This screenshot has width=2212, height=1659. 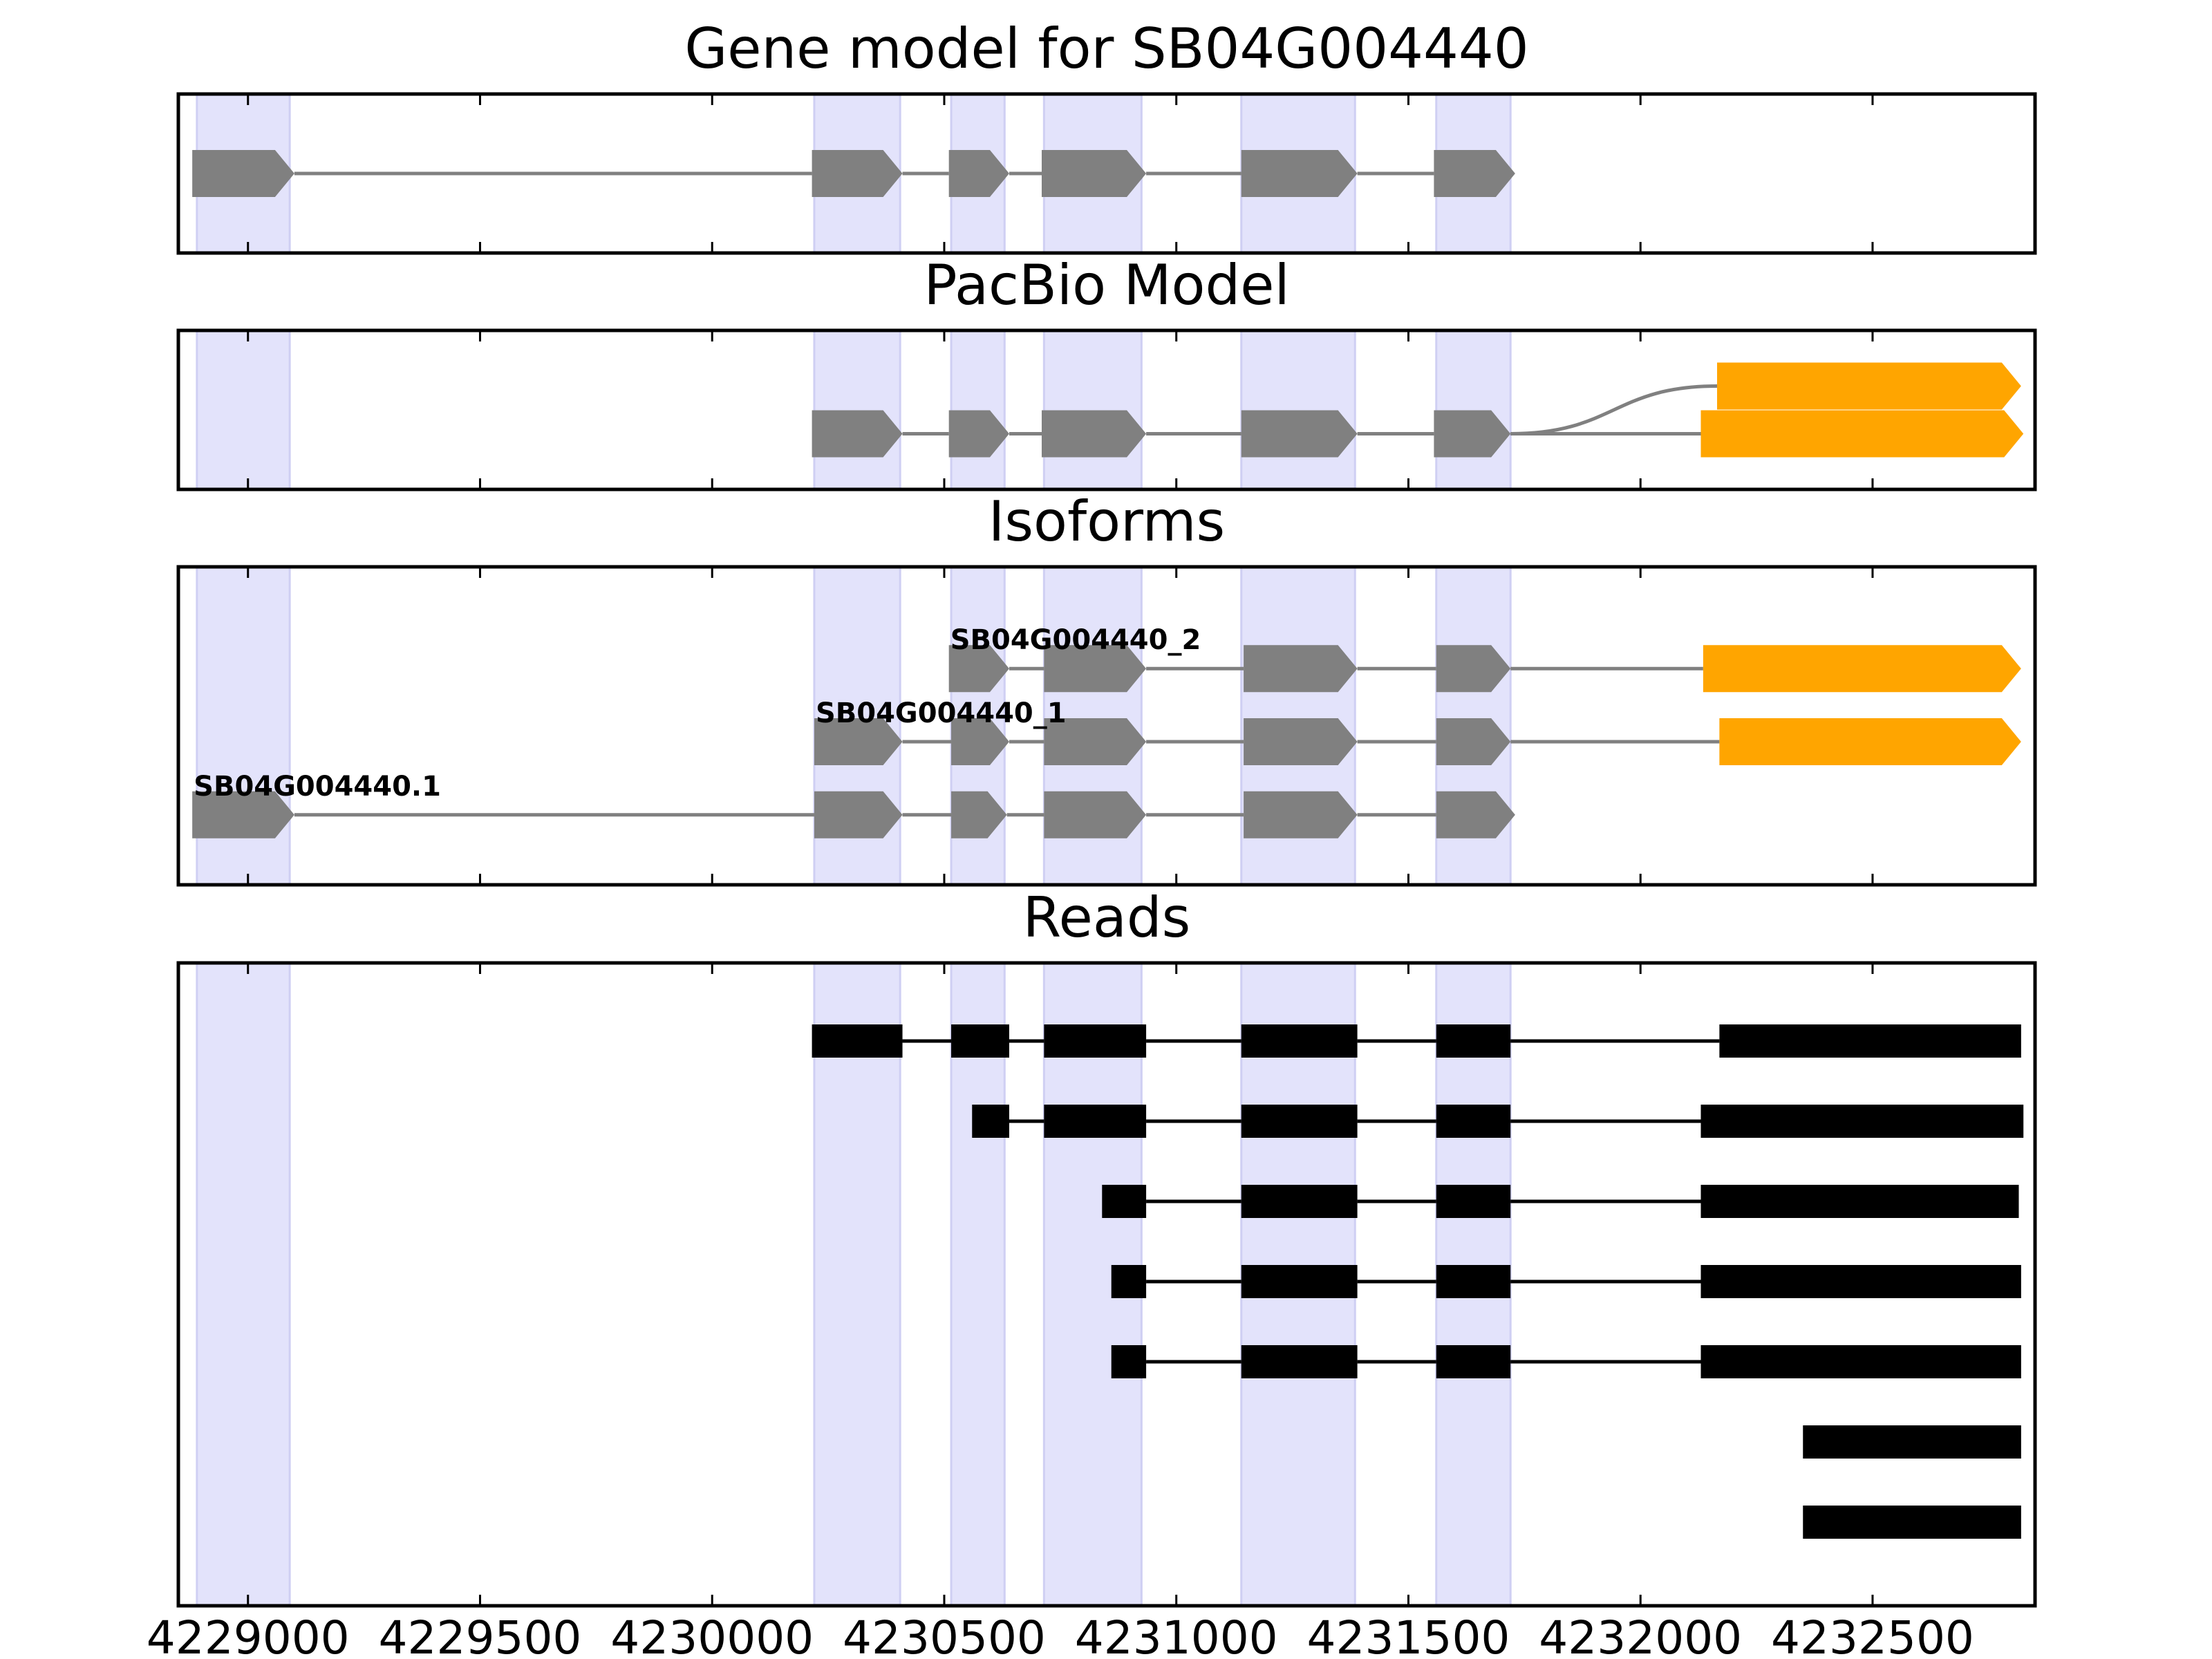 What do you see at coordinates (249, 1635) in the screenshot?
I see `x-tick-label: 4229000` at bounding box center [249, 1635].